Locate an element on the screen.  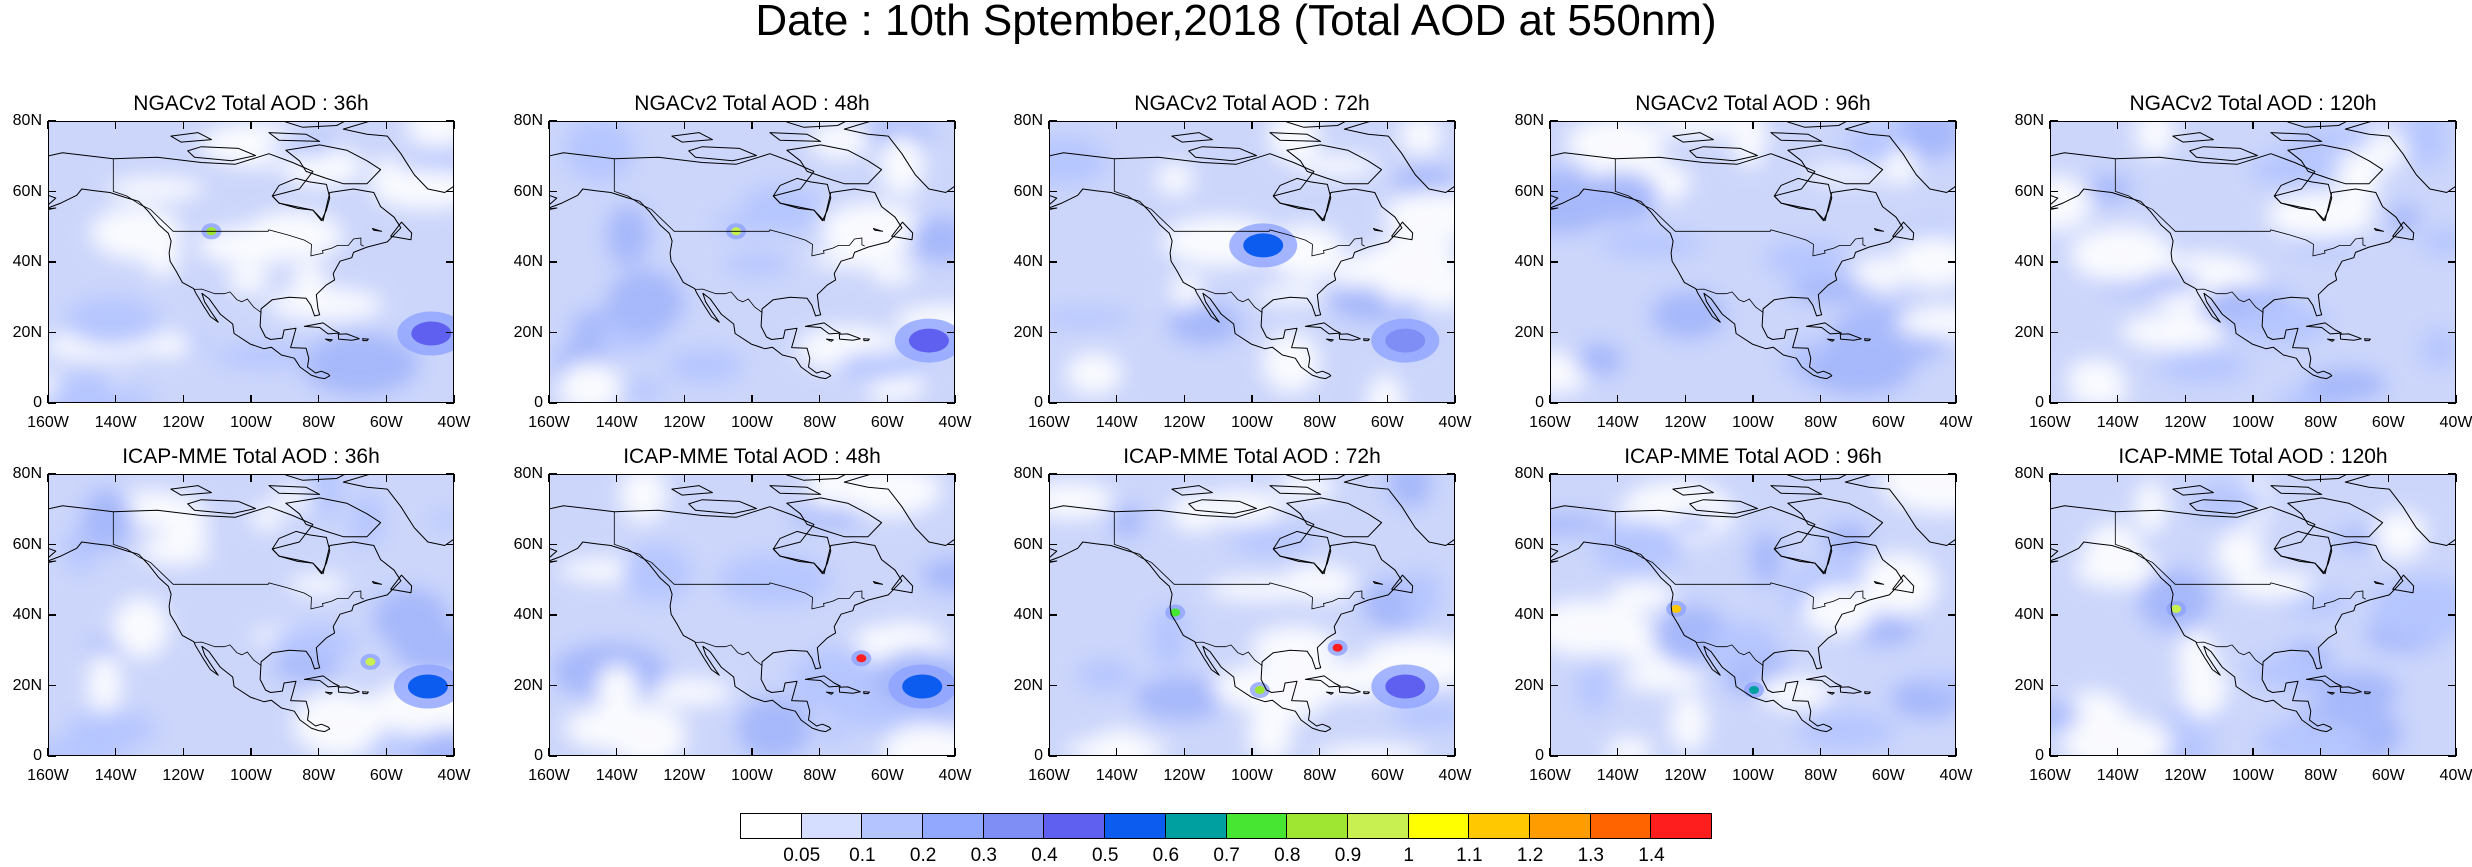
x-tick-label: 60W is located at coordinates (1387, 775).